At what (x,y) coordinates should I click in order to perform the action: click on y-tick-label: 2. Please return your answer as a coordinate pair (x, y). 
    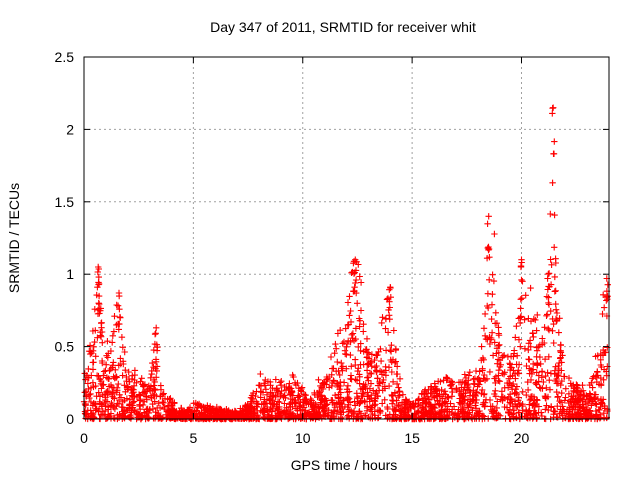
    Looking at the image, I should click on (70, 129).